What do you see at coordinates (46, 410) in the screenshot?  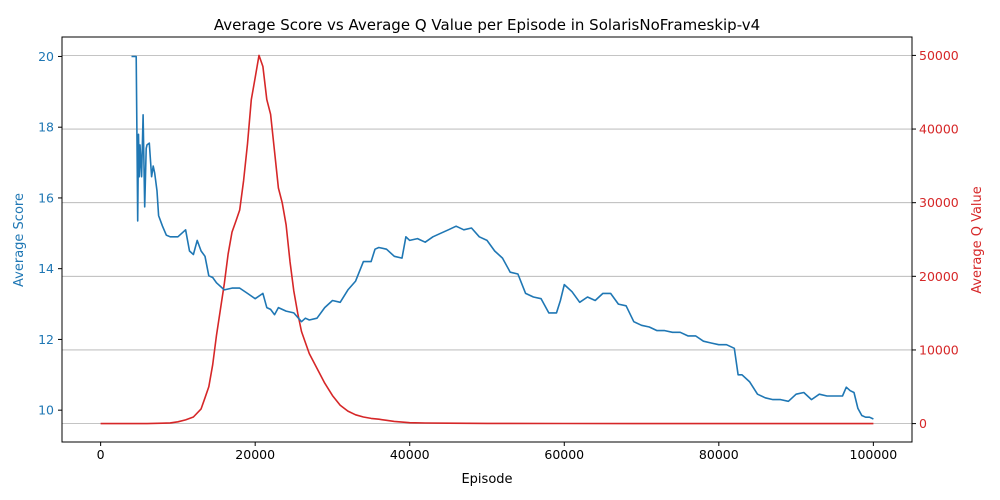 I see `left-y-tick-label: 10` at bounding box center [46, 410].